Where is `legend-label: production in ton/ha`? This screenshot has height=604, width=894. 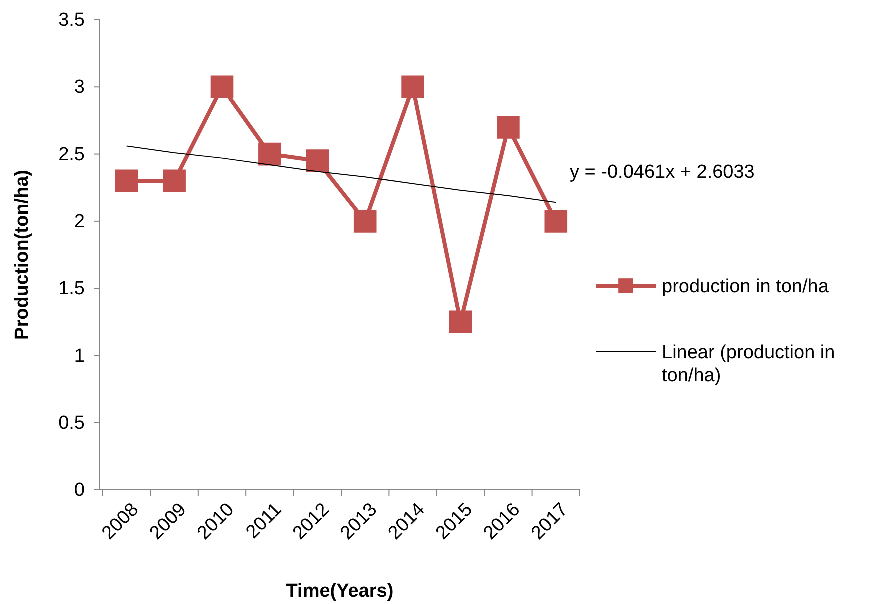 legend-label: production in ton/ha is located at coordinates (746, 287).